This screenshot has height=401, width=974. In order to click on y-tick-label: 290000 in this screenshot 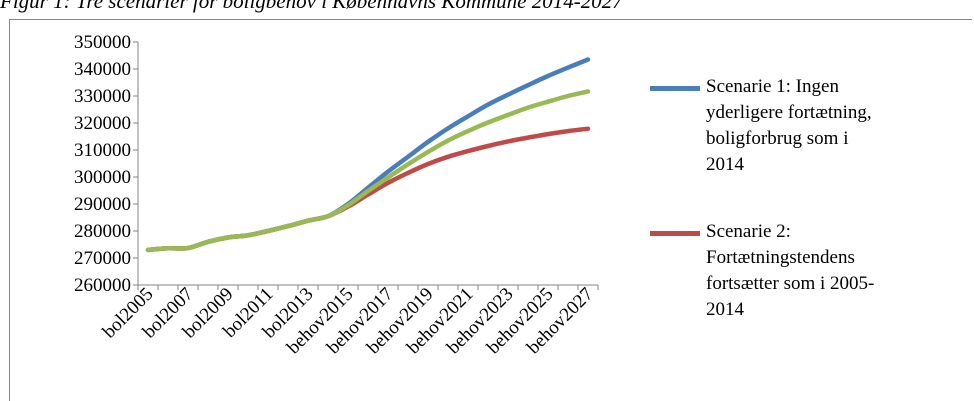, I will do `click(102, 204)`.